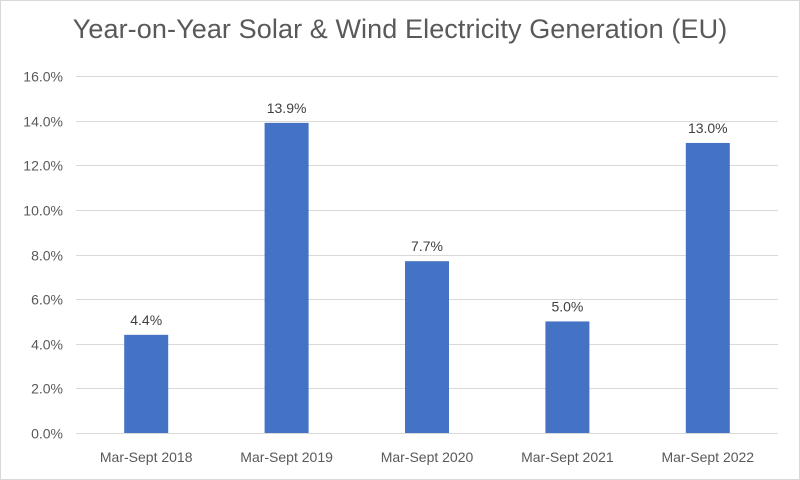 The width and height of the screenshot is (800, 480). Describe the element at coordinates (47, 434) in the screenshot. I see `y-tick-label: 0.0%` at that location.